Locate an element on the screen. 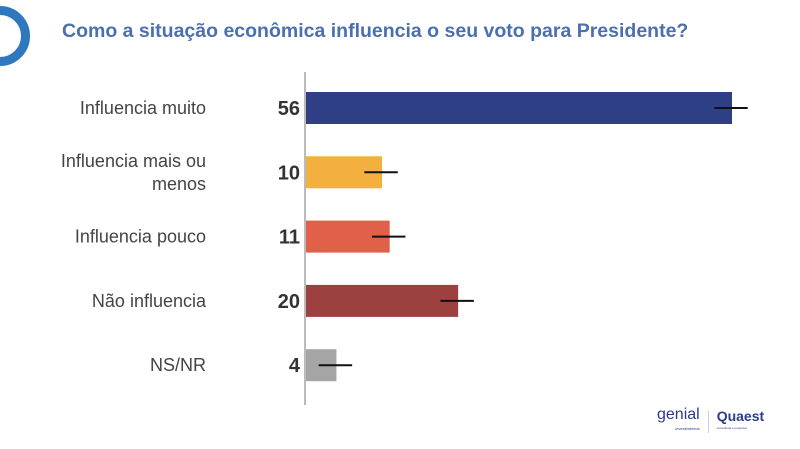 This screenshot has height=449, width=800. category-label: Influencia pouco is located at coordinates (140, 237).